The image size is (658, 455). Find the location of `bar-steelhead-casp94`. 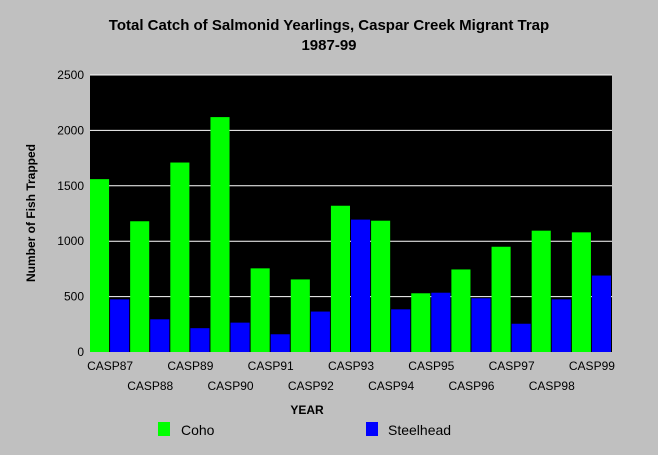

bar-steelhead-casp94 is located at coordinates (401, 330).